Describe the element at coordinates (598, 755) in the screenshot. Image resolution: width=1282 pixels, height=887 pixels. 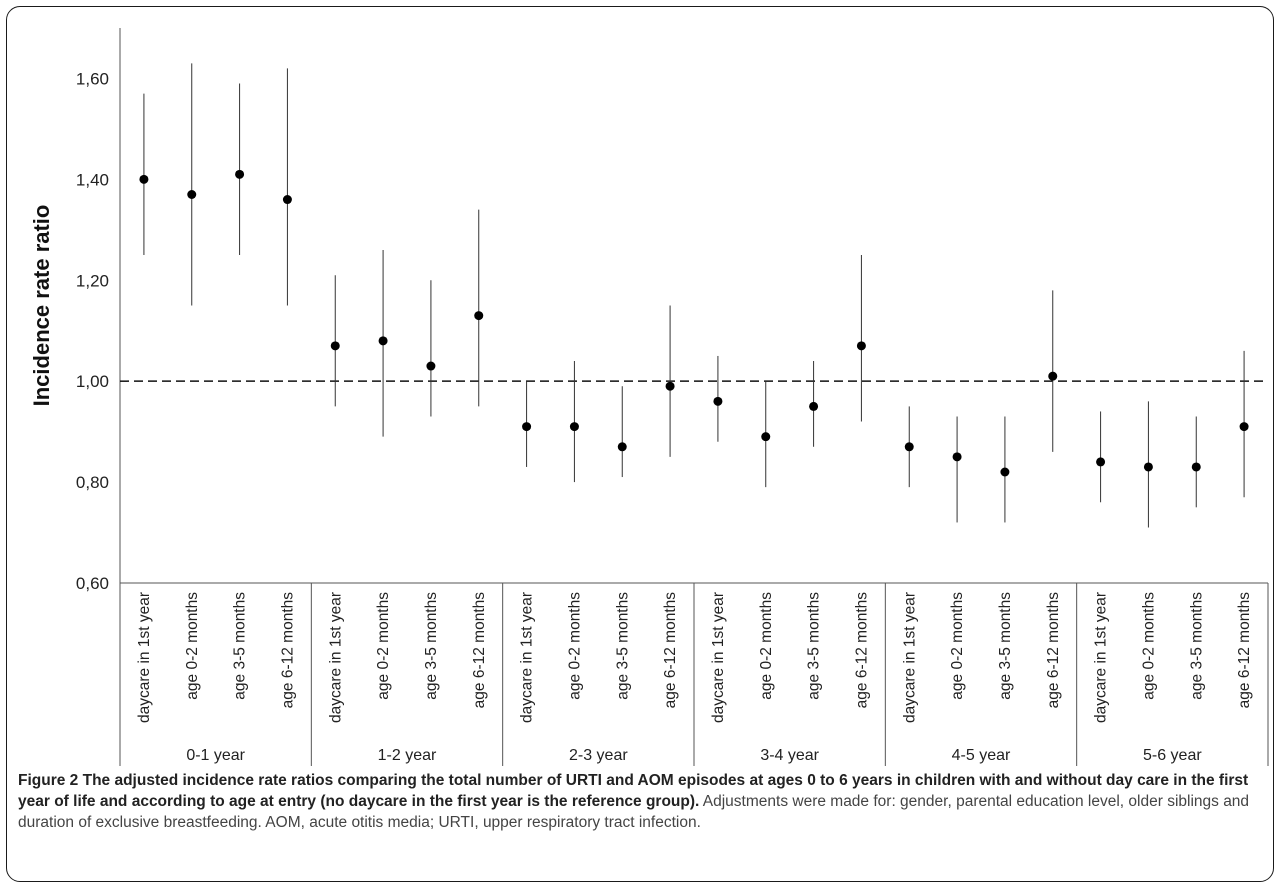
I see `group-label: 2-3 year` at that location.